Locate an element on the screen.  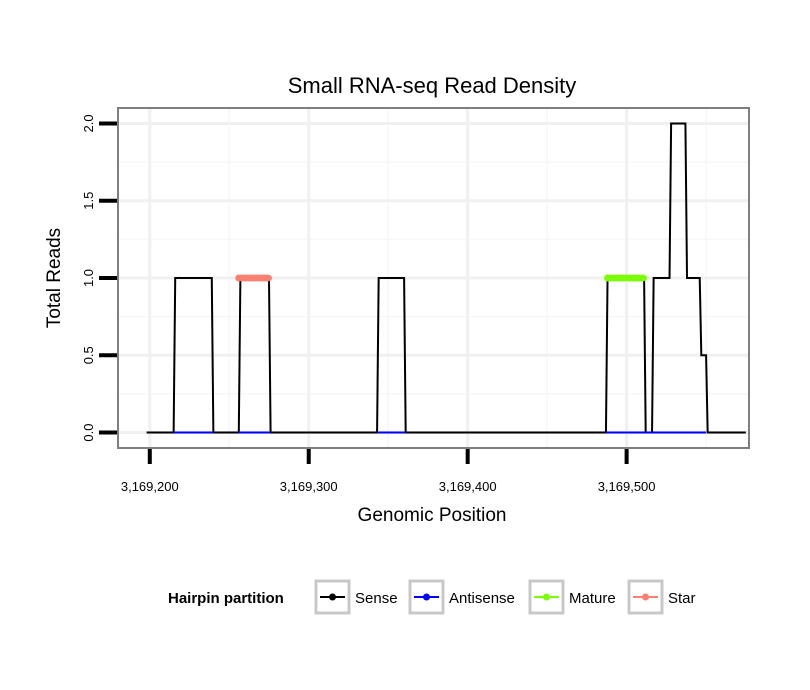
y-tick-label: 0.0 is located at coordinates (88, 433).